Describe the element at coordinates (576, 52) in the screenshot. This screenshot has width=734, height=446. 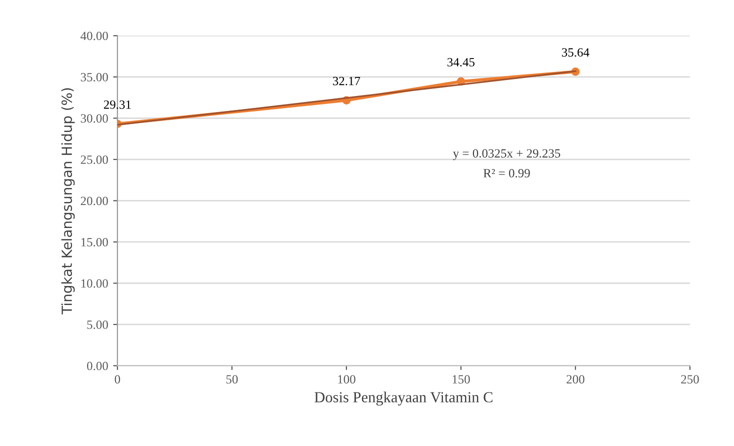
I see `data-label: 35.64` at that location.